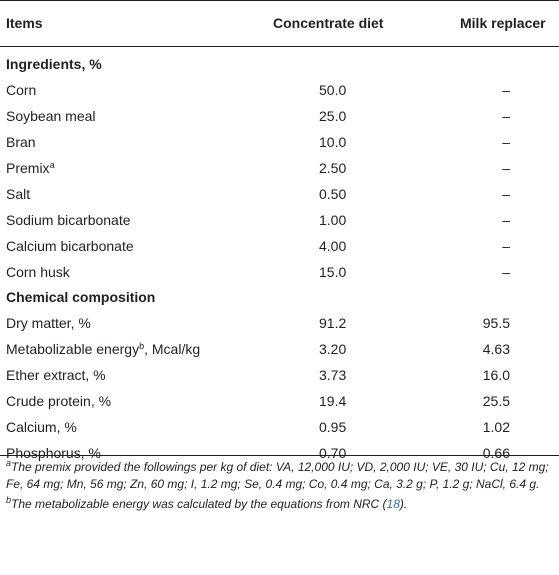  I want to click on concentrate-value: 3.20, so click(333, 349).